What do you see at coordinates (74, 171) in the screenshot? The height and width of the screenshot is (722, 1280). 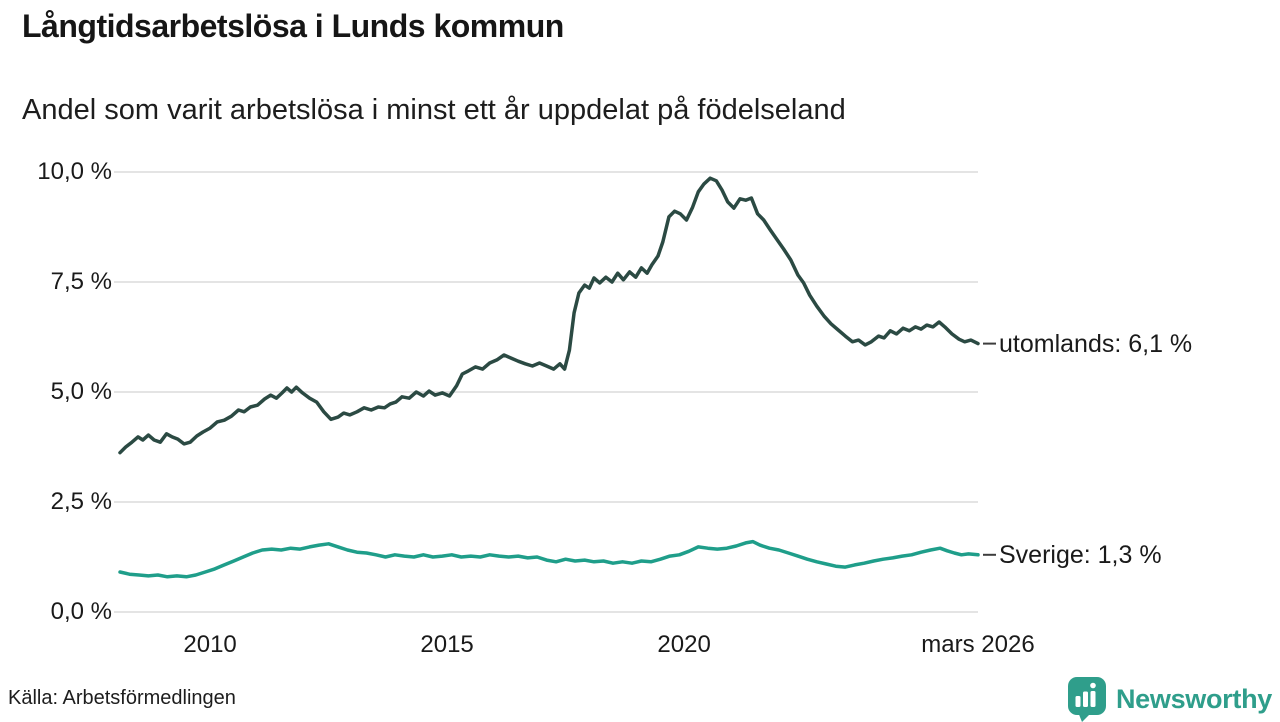 I see `y-axis-tick-label: 10,0 %` at bounding box center [74, 171].